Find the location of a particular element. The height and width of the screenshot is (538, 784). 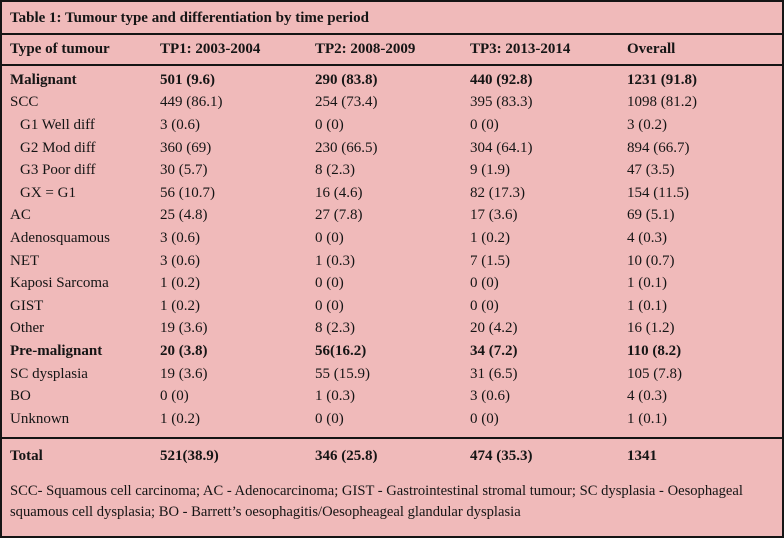

cell-overall: 1098 (81.2) is located at coordinates (662, 102).